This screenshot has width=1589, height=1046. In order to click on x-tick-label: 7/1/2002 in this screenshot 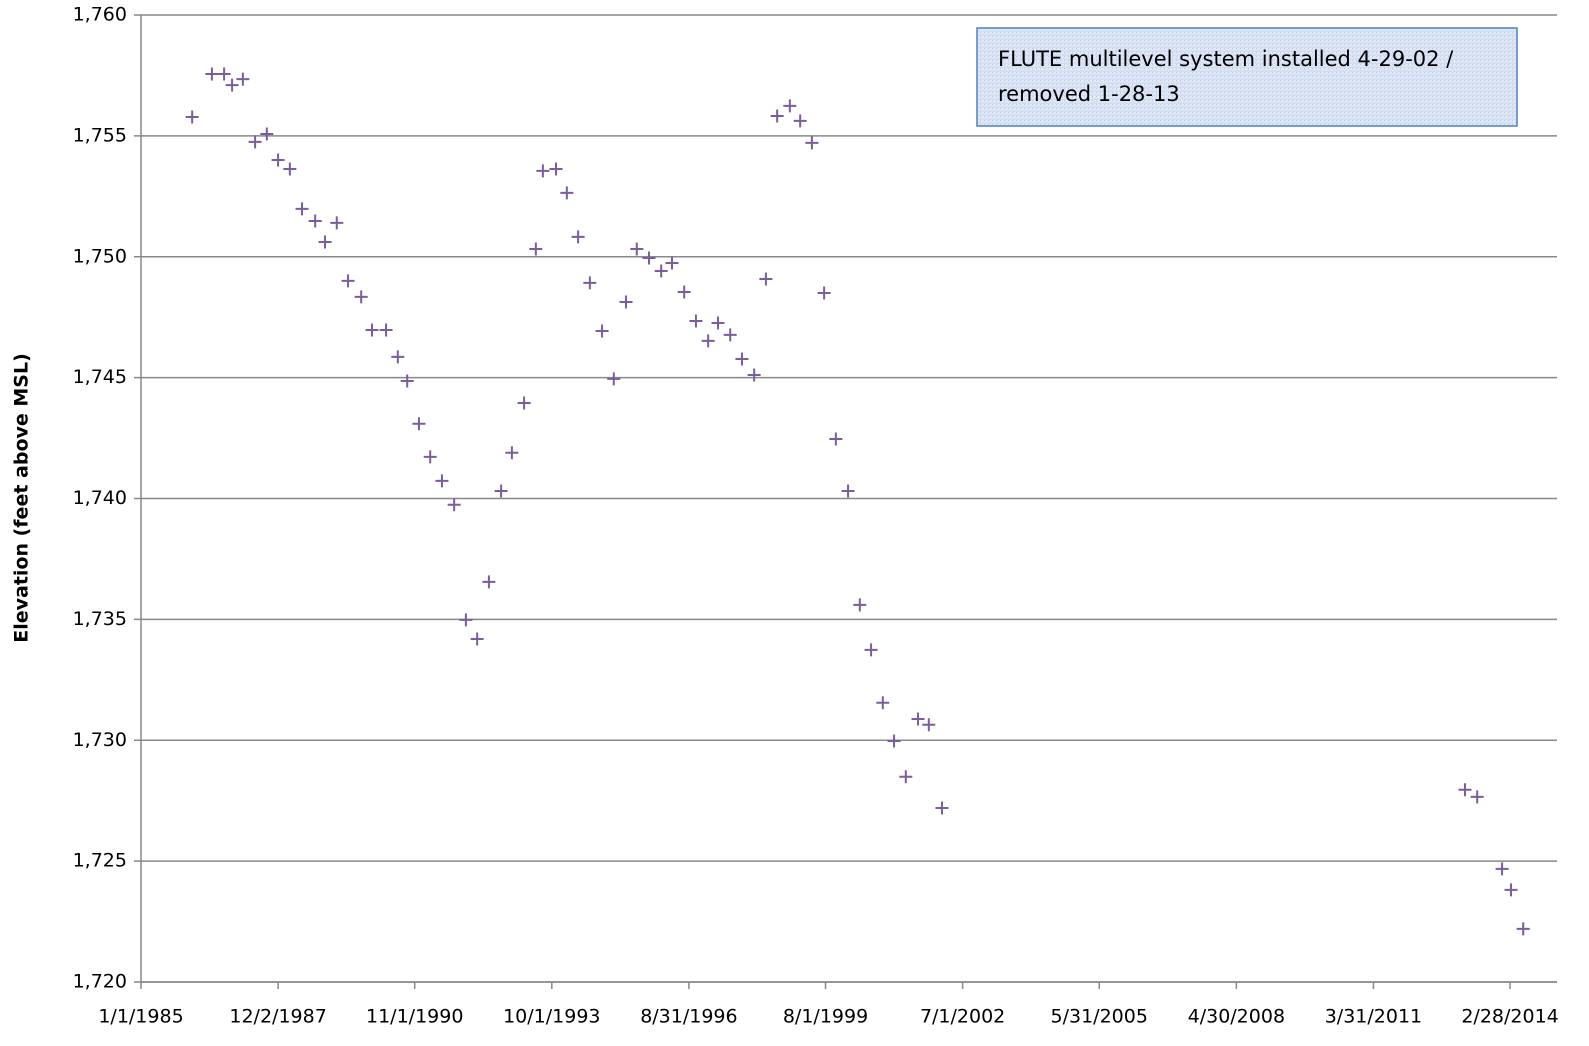, I will do `click(962, 1017)`.